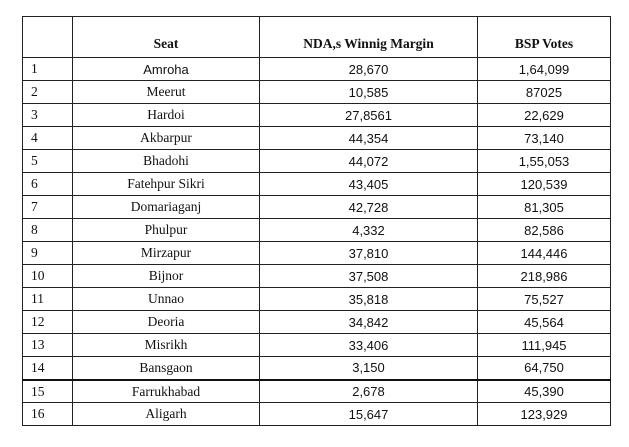 Image resolution: width=629 pixels, height=447 pixels. Describe the element at coordinates (166, 115) in the screenshot. I see `seat-name: Hardoi` at that location.